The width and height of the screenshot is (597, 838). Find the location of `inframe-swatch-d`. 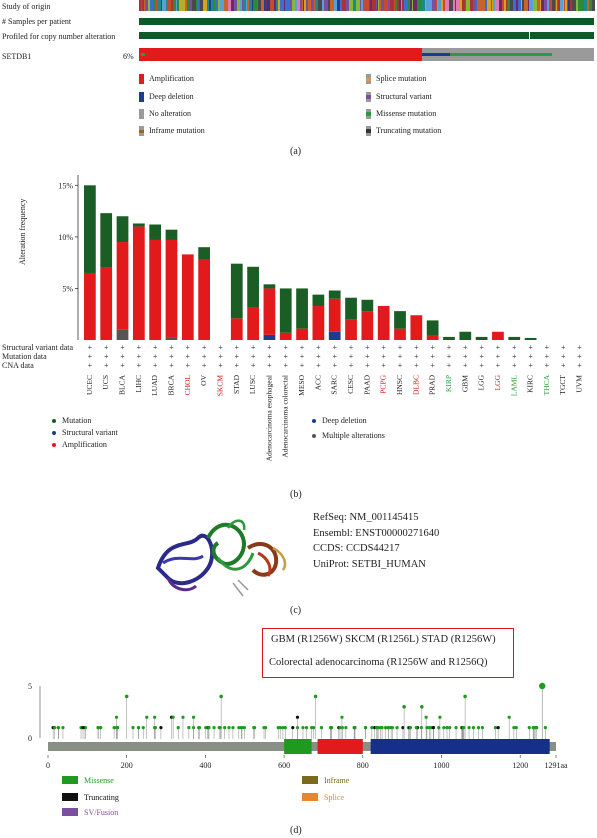

inframe-swatch-d is located at coordinates (310, 780).